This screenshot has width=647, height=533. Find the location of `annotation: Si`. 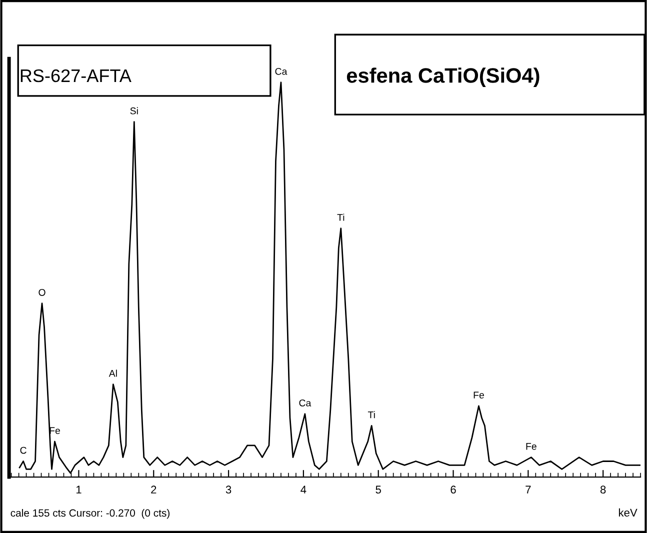

annotation: Si is located at coordinates (134, 110).